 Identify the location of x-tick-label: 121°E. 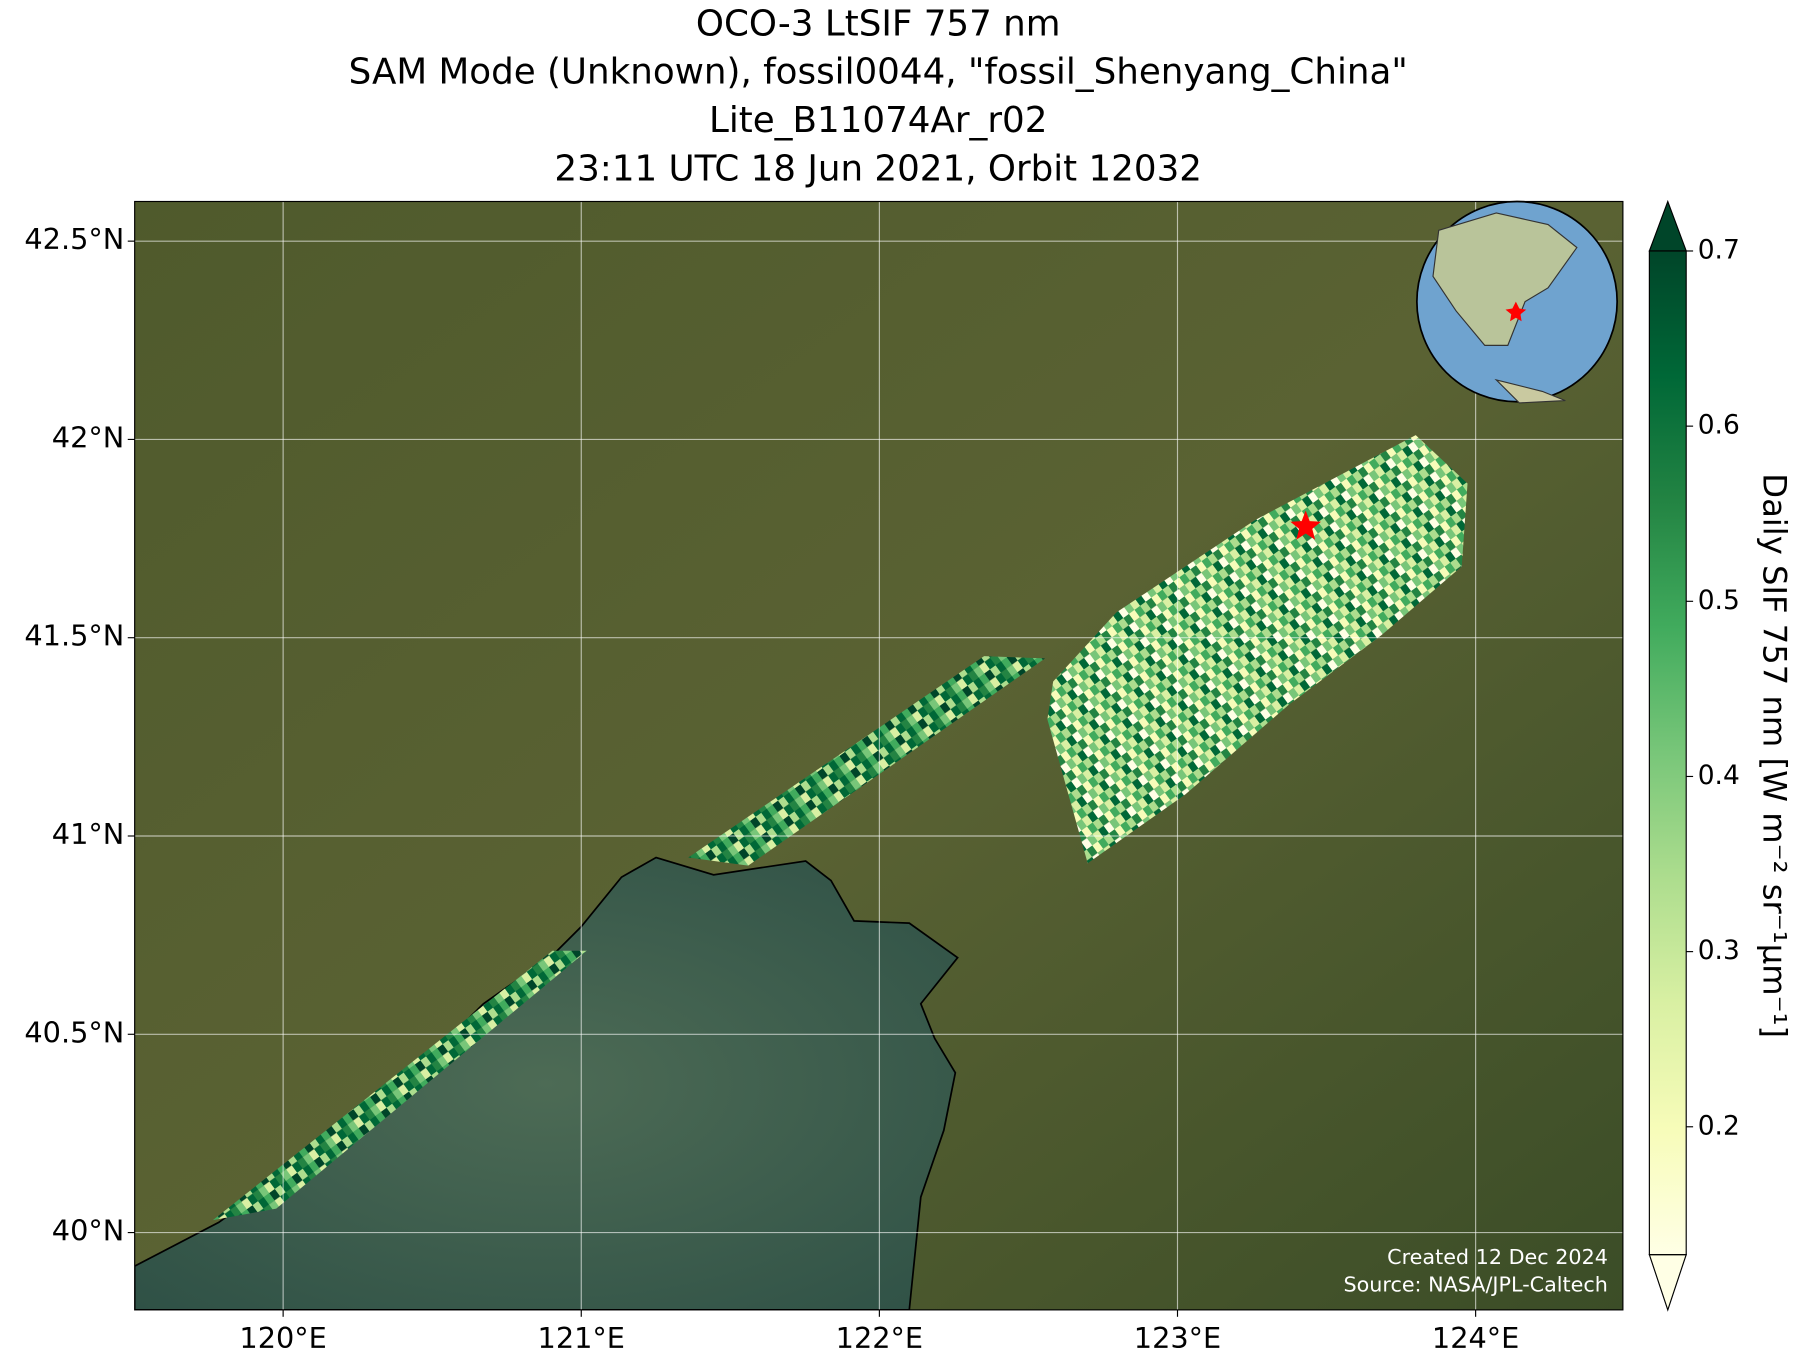
(581, 1338).